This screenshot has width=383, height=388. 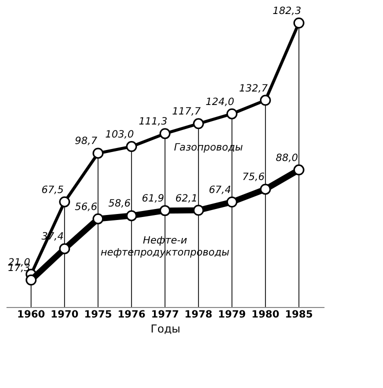 What do you see at coordinates (253, 178) in the screenshot?
I see `data-label: 75,6` at bounding box center [253, 178].